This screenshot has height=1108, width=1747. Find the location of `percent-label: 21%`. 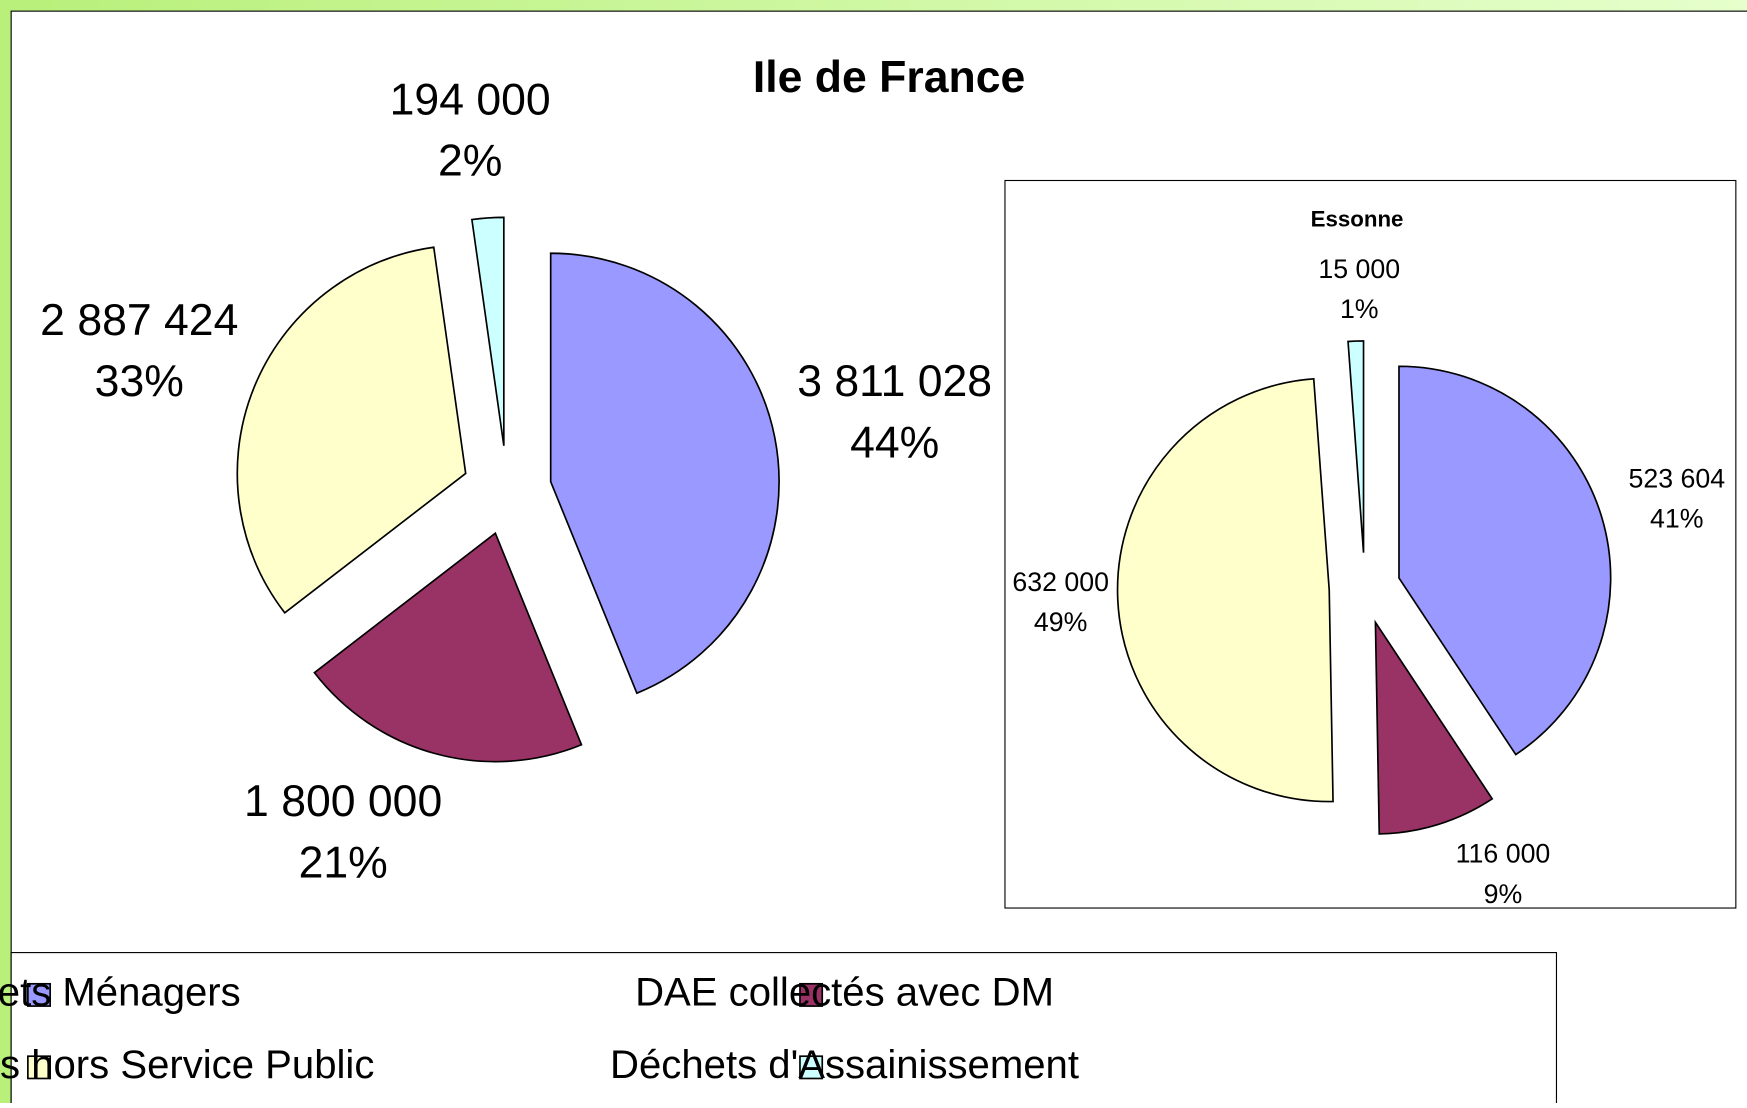

percent-label: 21% is located at coordinates (343, 862).